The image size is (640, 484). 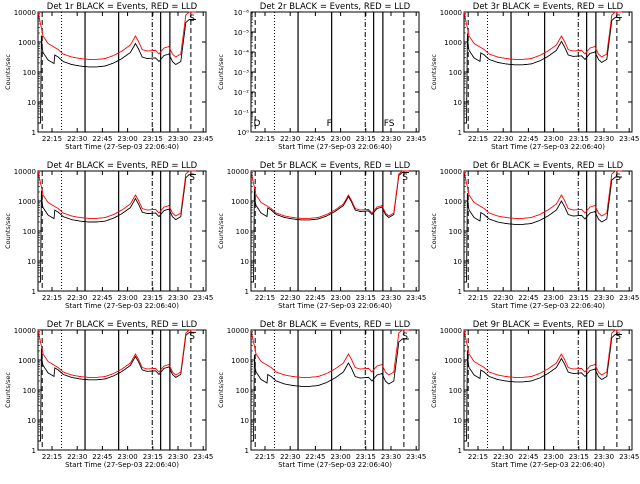 I want to click on det-9r-xtick-label: 23:15, so click(x=579, y=457).